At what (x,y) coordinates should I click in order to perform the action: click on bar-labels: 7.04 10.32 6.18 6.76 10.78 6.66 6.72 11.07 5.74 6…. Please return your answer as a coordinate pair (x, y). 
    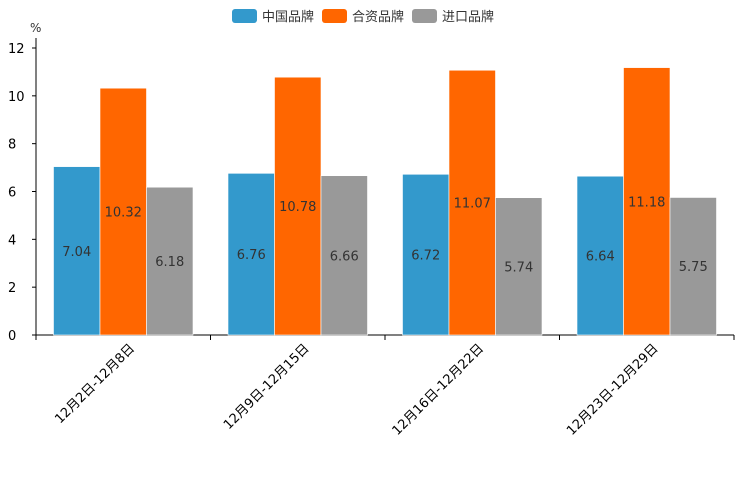
    Looking at the image, I should click on (384, 235).